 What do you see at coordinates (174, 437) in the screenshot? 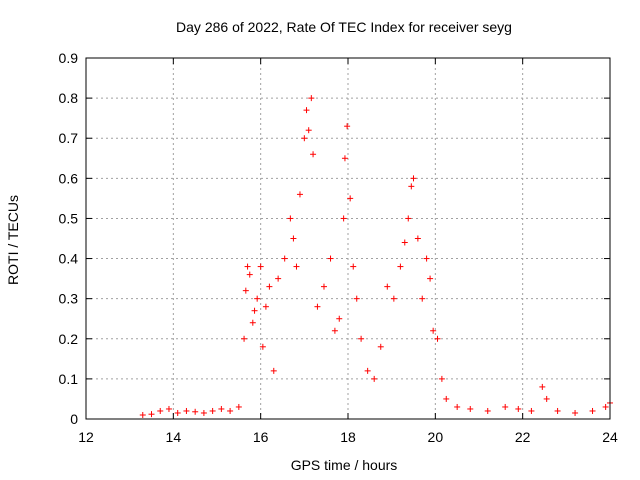
I see `x-tick-label: 14` at bounding box center [174, 437].